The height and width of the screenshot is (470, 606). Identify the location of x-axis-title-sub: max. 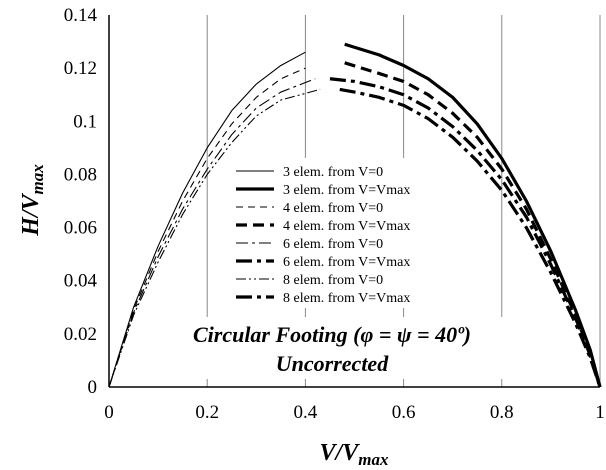
(373, 459).